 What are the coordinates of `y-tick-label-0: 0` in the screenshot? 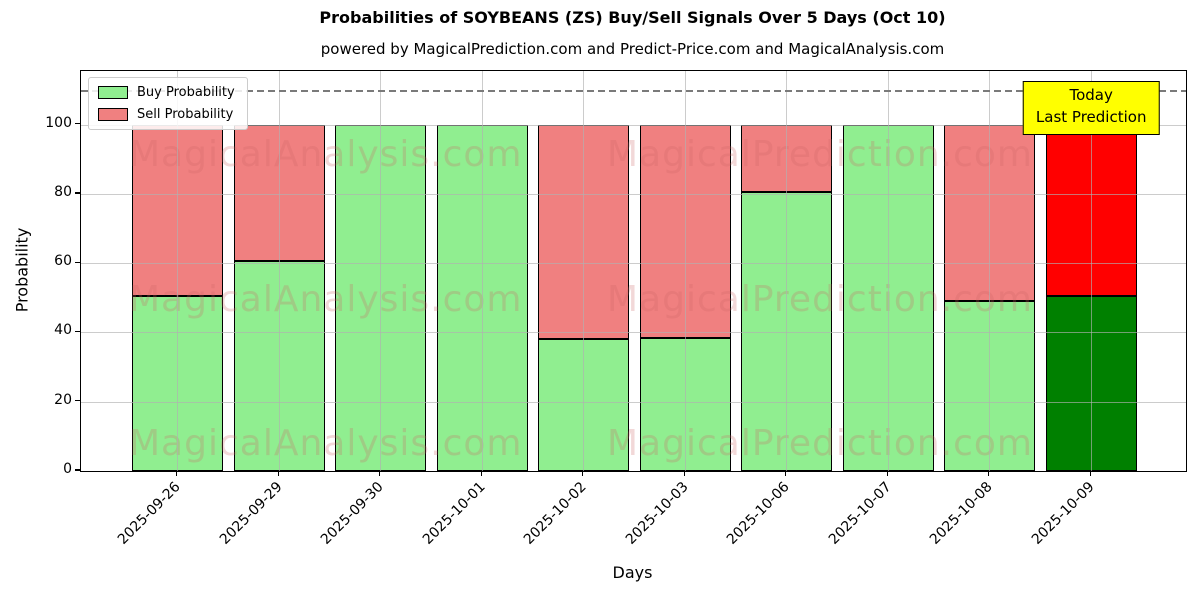 It's located at (67, 469).